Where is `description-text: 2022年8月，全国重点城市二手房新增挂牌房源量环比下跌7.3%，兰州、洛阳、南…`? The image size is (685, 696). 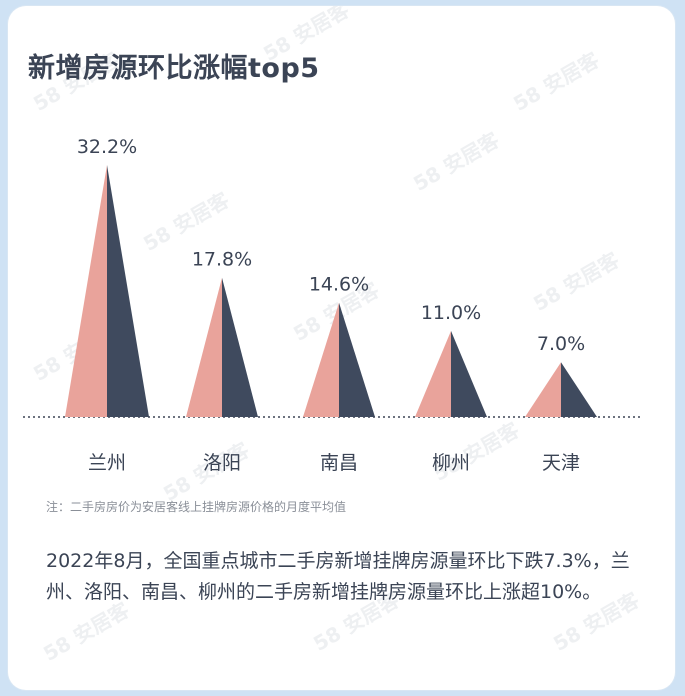 description-text: 2022年8月，全国重点城市二手房新增挂牌房源量环比下跌7.3%，兰州、洛阳、南… is located at coordinates (338, 576).